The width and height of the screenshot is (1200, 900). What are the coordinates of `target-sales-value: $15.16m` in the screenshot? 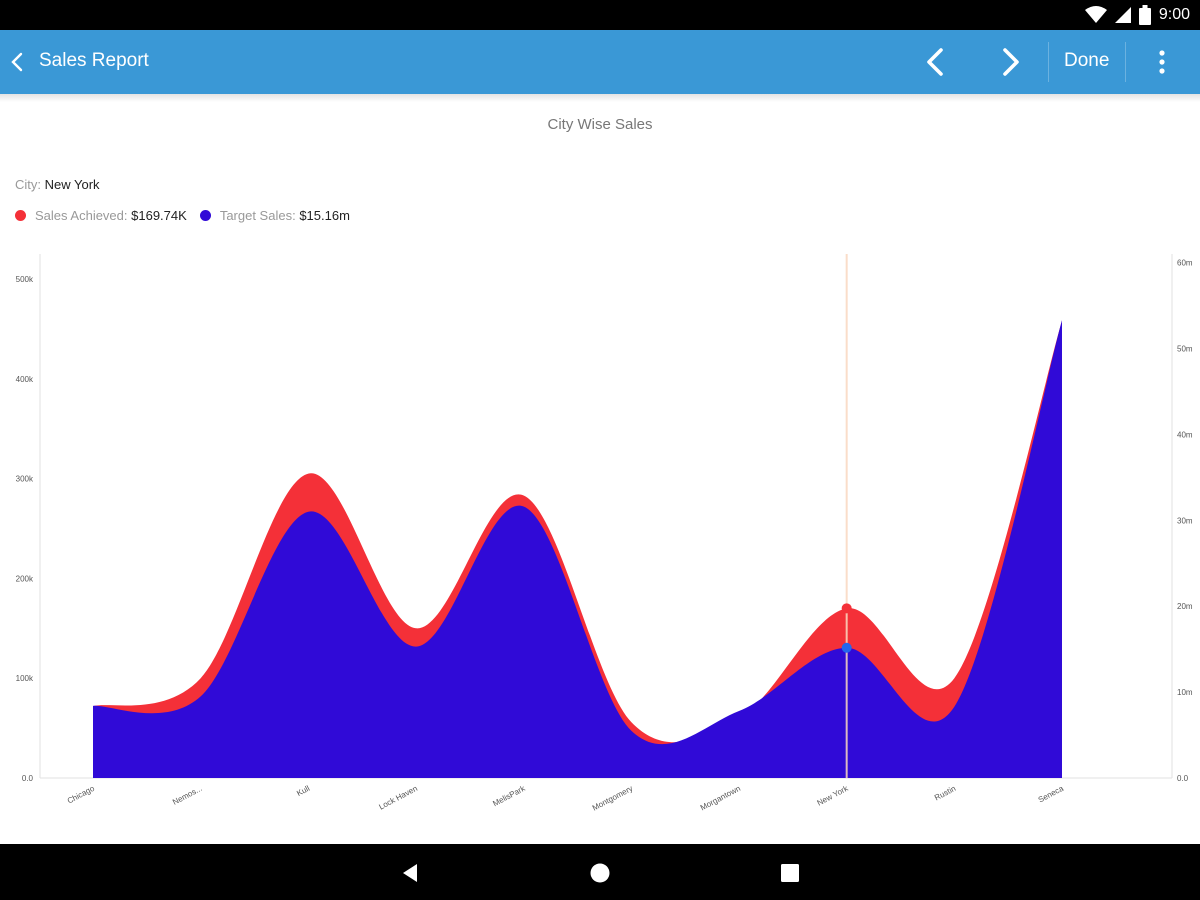 It's located at (324, 215).